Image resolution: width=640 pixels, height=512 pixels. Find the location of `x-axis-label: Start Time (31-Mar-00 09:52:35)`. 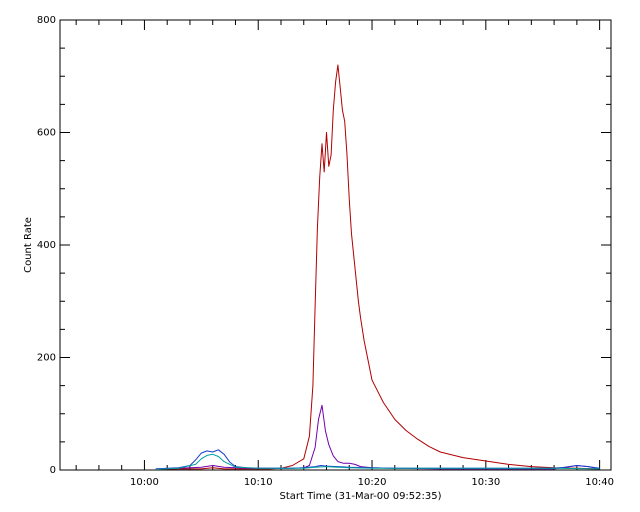

x-axis-label: Start Time (31-Mar-00 09:52:35) is located at coordinates (360, 496).